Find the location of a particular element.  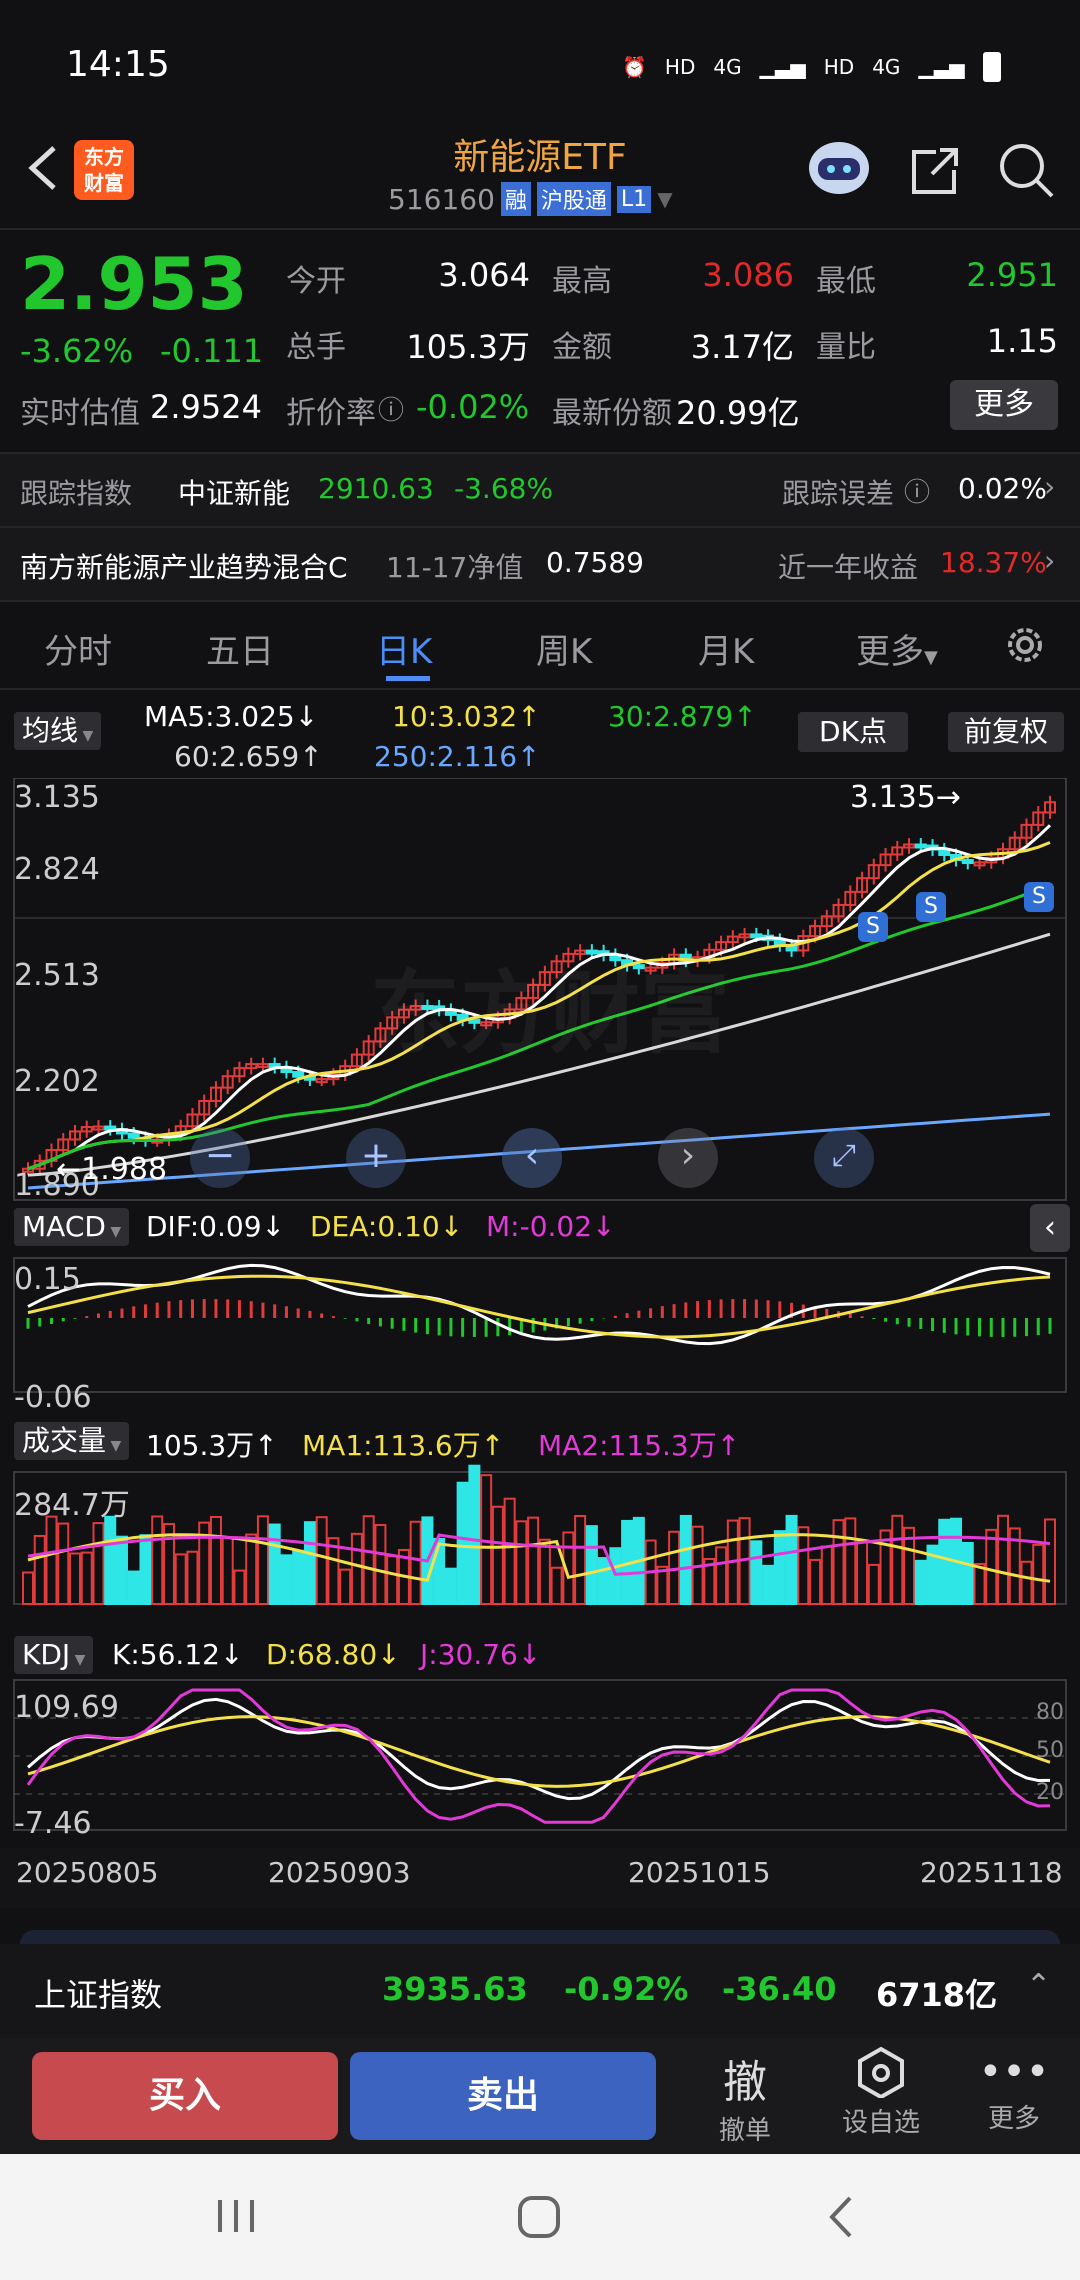

back-button is located at coordinates (43, 168).